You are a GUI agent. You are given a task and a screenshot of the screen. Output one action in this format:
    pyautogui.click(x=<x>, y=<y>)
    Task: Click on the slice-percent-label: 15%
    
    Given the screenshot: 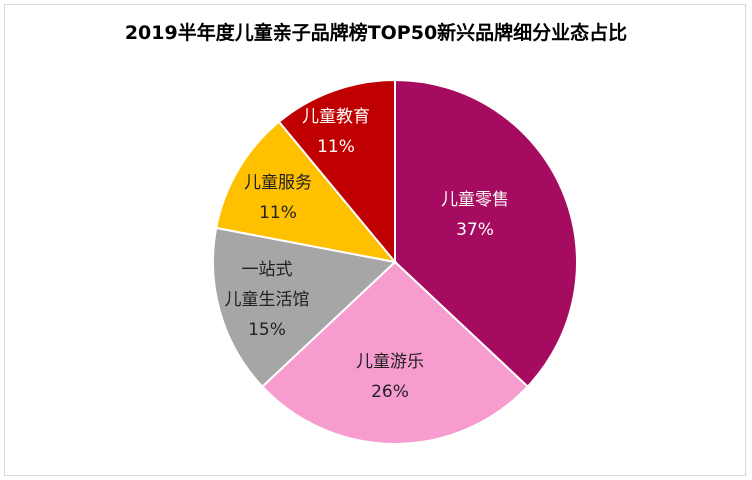 What is the action you would take?
    pyautogui.click(x=267, y=330)
    